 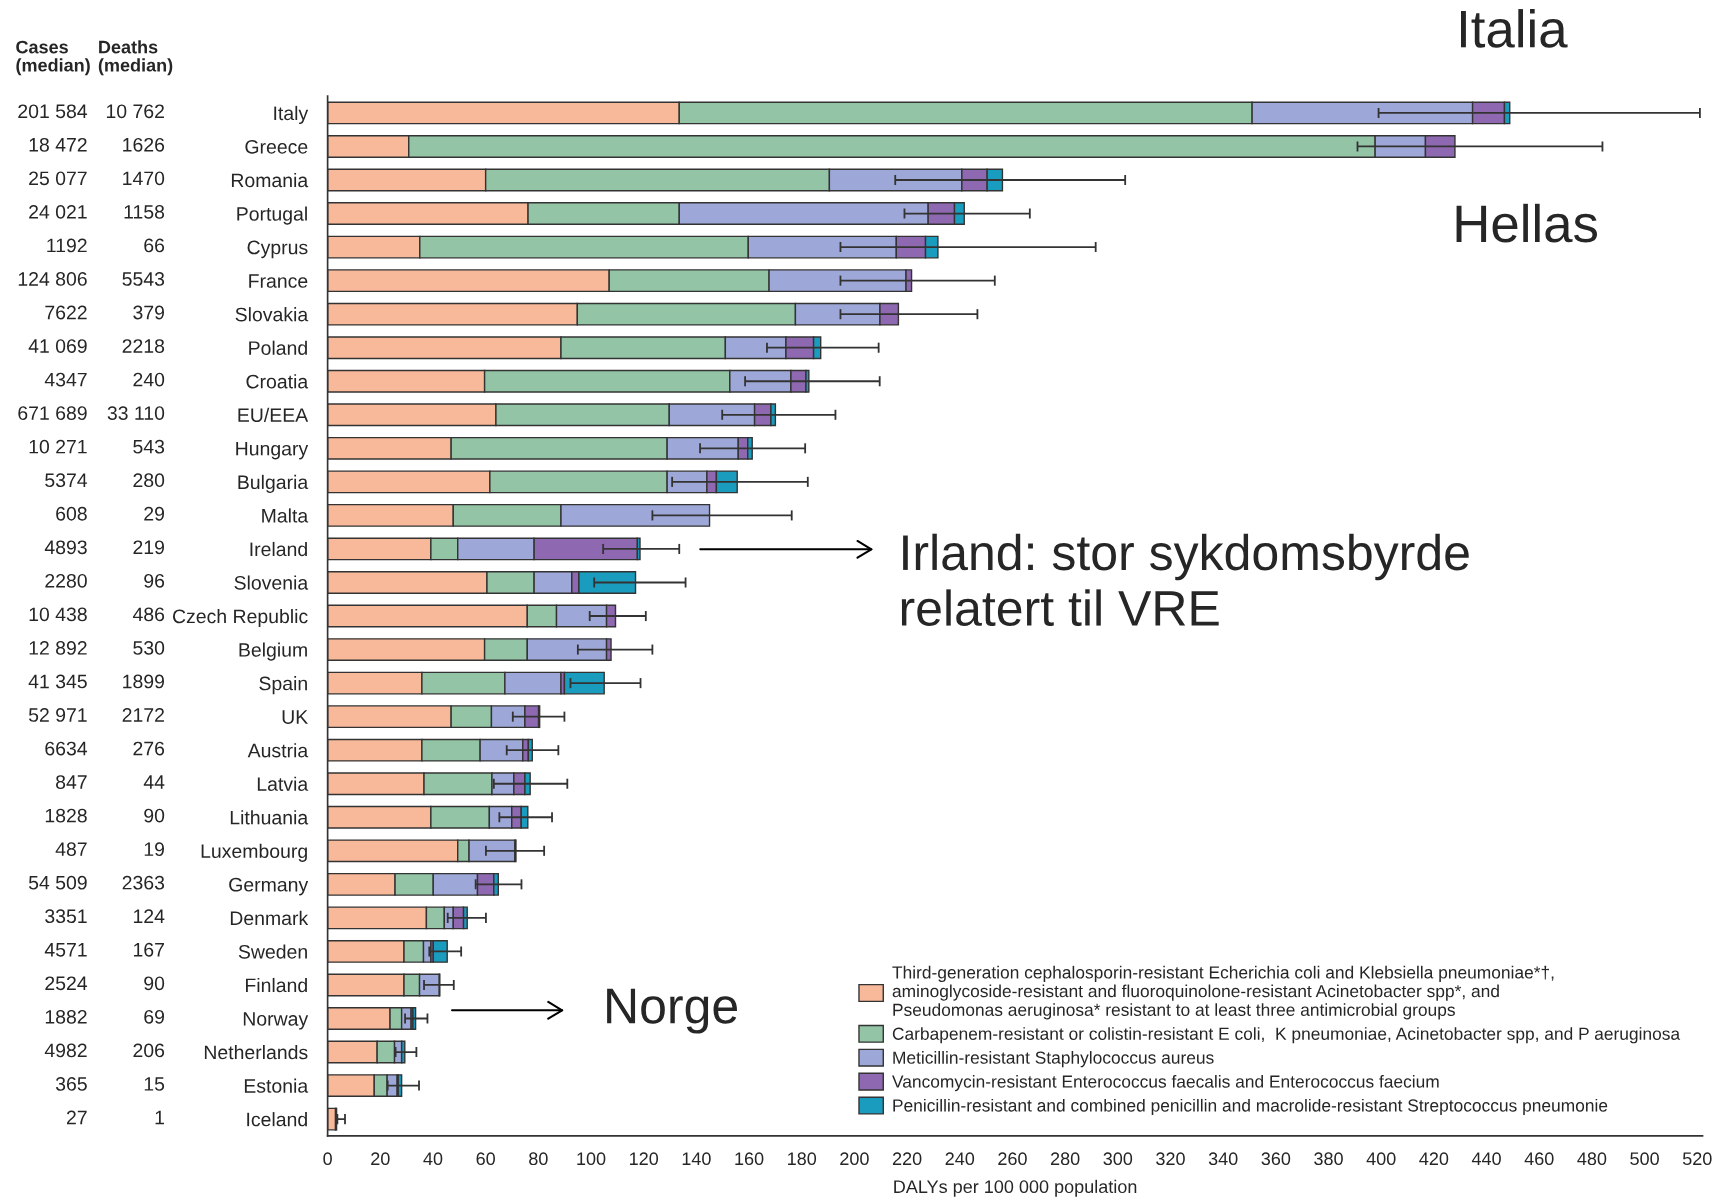 I want to click on x-tick-label: 480, so click(x=1592, y=1159).